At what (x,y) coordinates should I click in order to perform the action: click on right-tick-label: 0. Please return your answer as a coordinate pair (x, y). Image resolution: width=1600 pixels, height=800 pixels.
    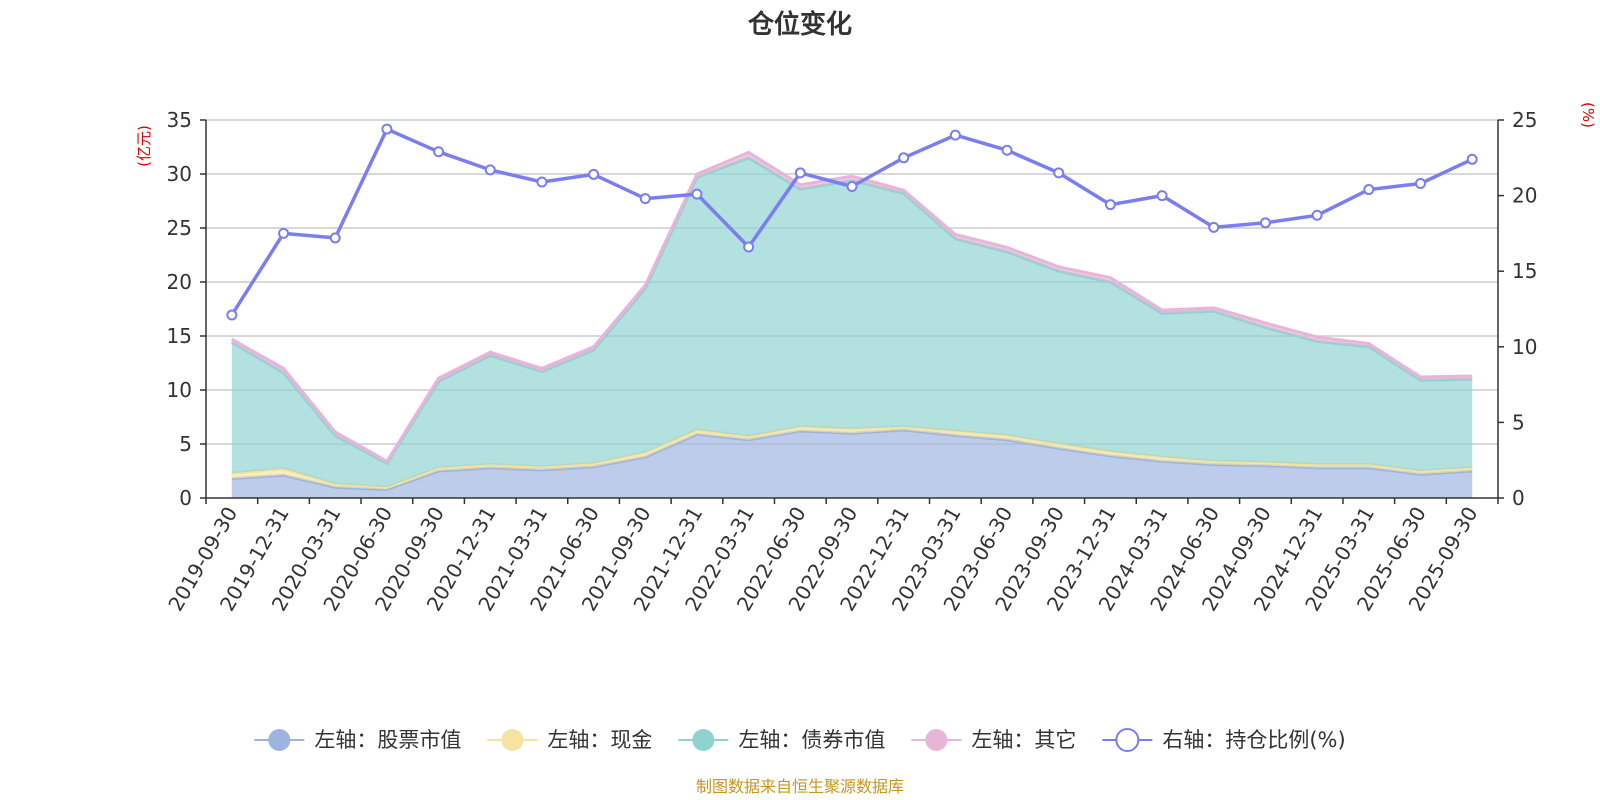
    Looking at the image, I should click on (1518, 498).